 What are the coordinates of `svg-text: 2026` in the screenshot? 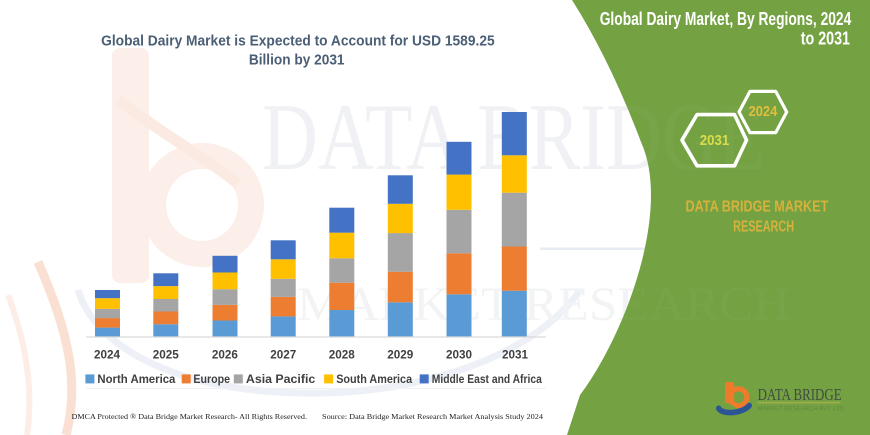 It's located at (225, 355).